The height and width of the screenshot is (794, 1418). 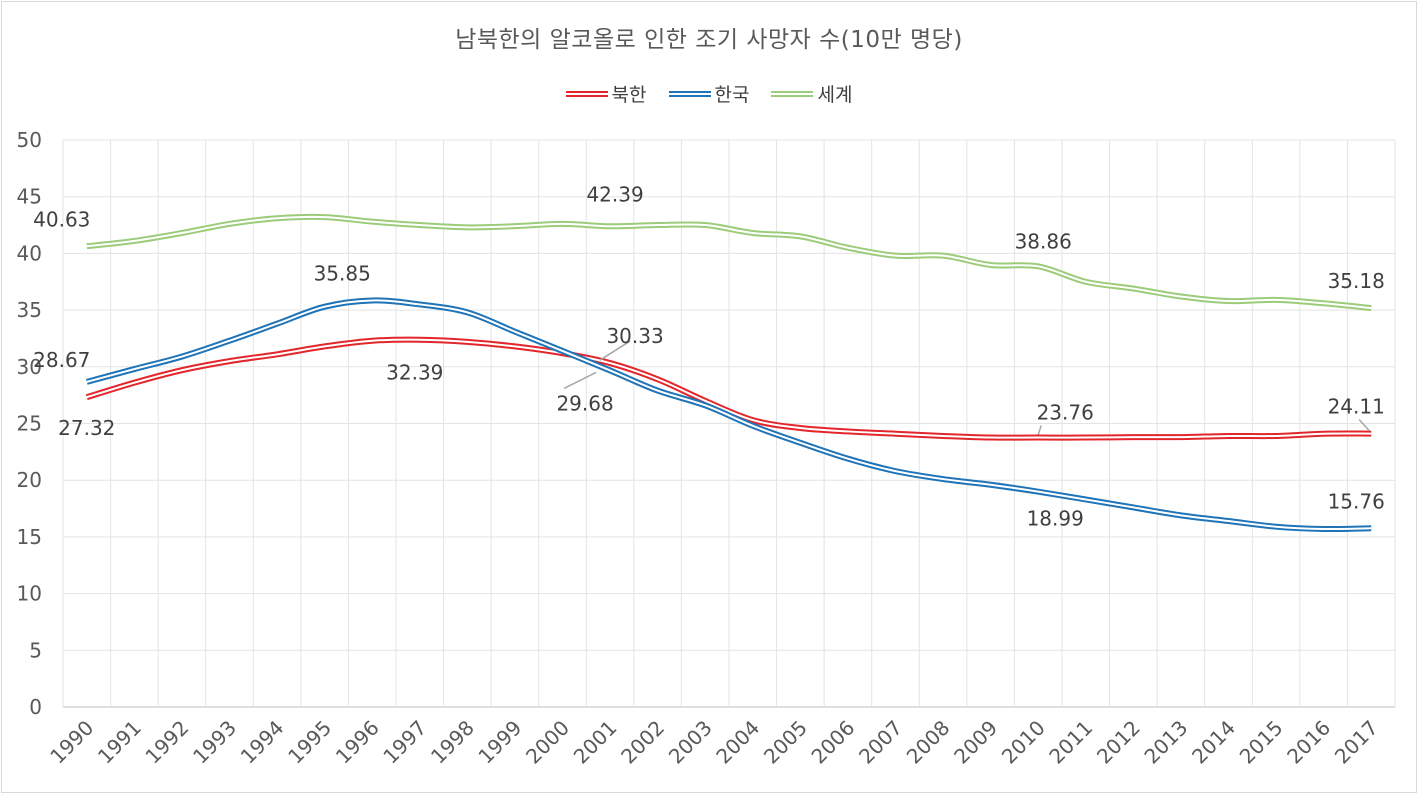 I want to click on x-tick-label: 1996, so click(x=357, y=742).